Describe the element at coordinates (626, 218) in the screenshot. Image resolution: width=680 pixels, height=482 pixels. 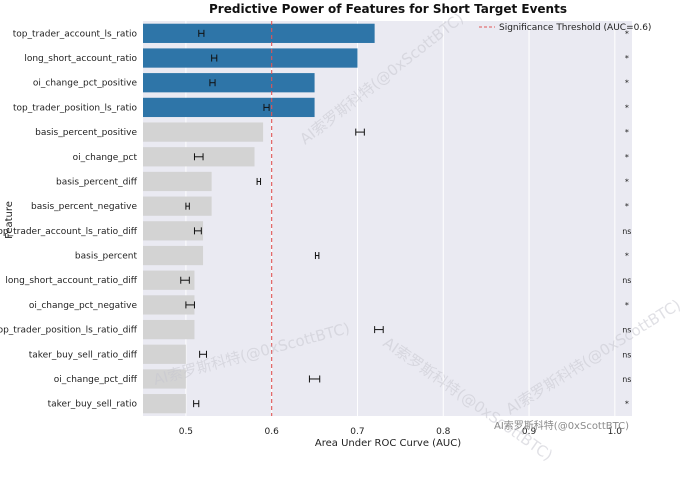
I see `significance-markers: * * * * * * * * ns * ns * ns ns ns *` at that location.